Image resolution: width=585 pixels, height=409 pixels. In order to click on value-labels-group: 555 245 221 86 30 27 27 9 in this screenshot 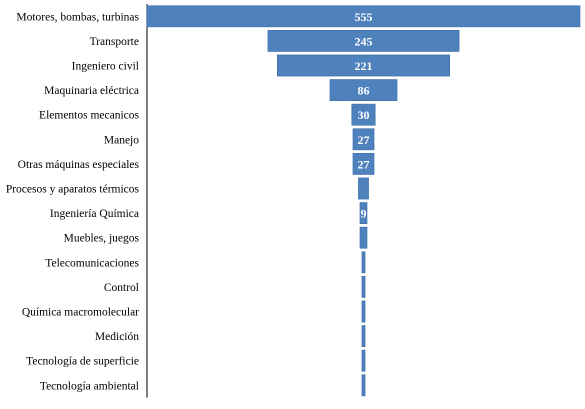, I will do `click(364, 115)`.